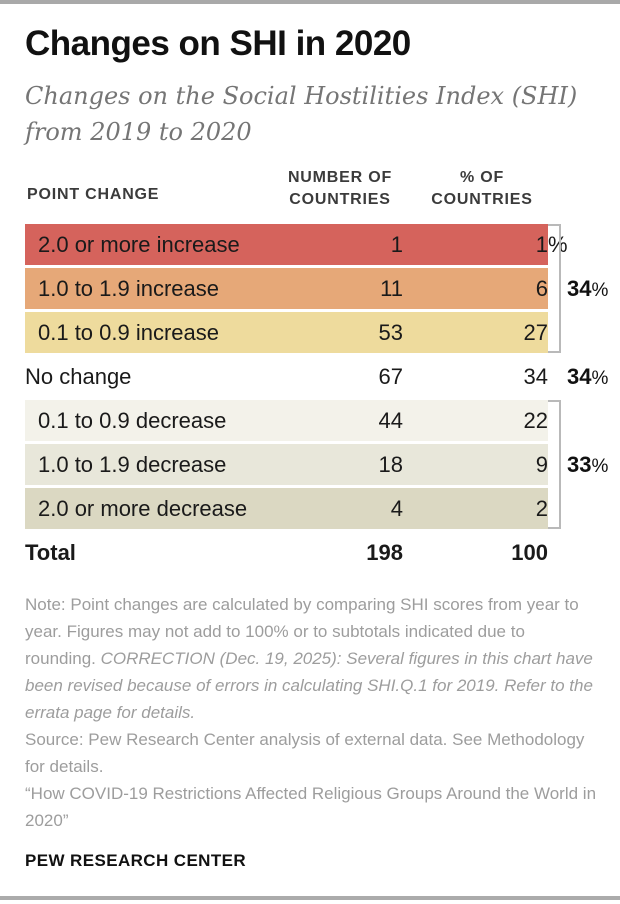 This screenshot has height=904, width=620. What do you see at coordinates (143, 508) in the screenshot?
I see `row-label: 2.0 or more decrease` at bounding box center [143, 508].